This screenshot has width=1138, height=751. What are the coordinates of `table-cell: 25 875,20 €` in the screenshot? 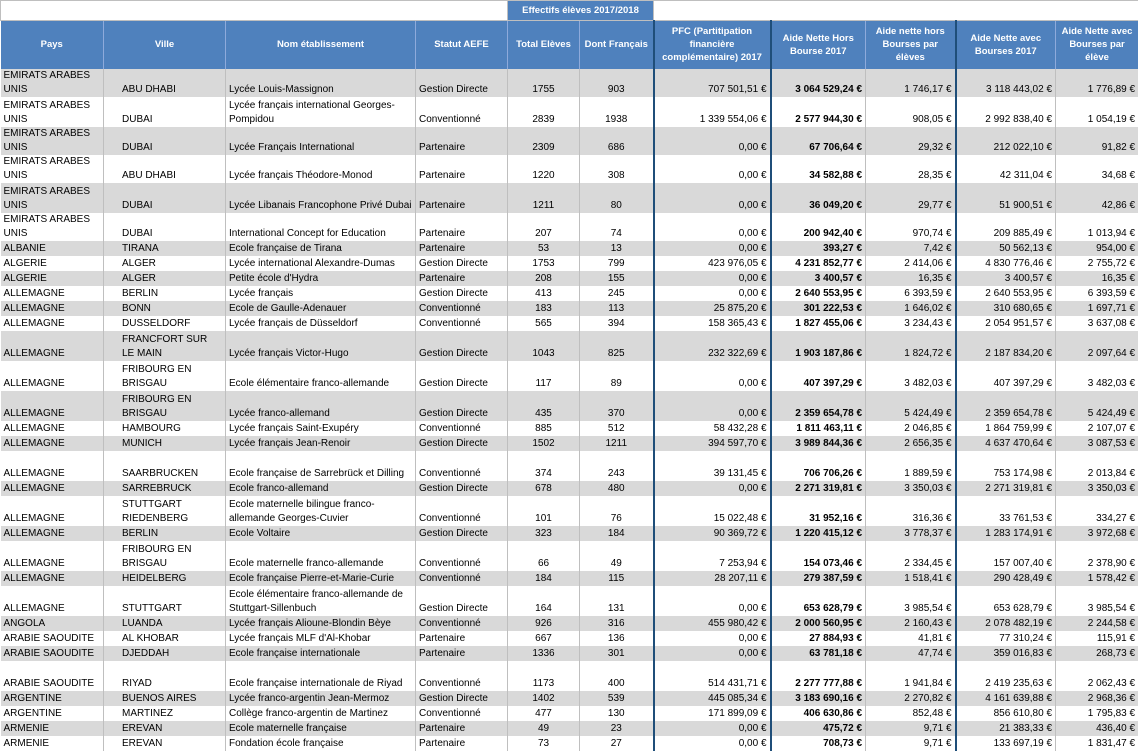 It's located at (712, 308).